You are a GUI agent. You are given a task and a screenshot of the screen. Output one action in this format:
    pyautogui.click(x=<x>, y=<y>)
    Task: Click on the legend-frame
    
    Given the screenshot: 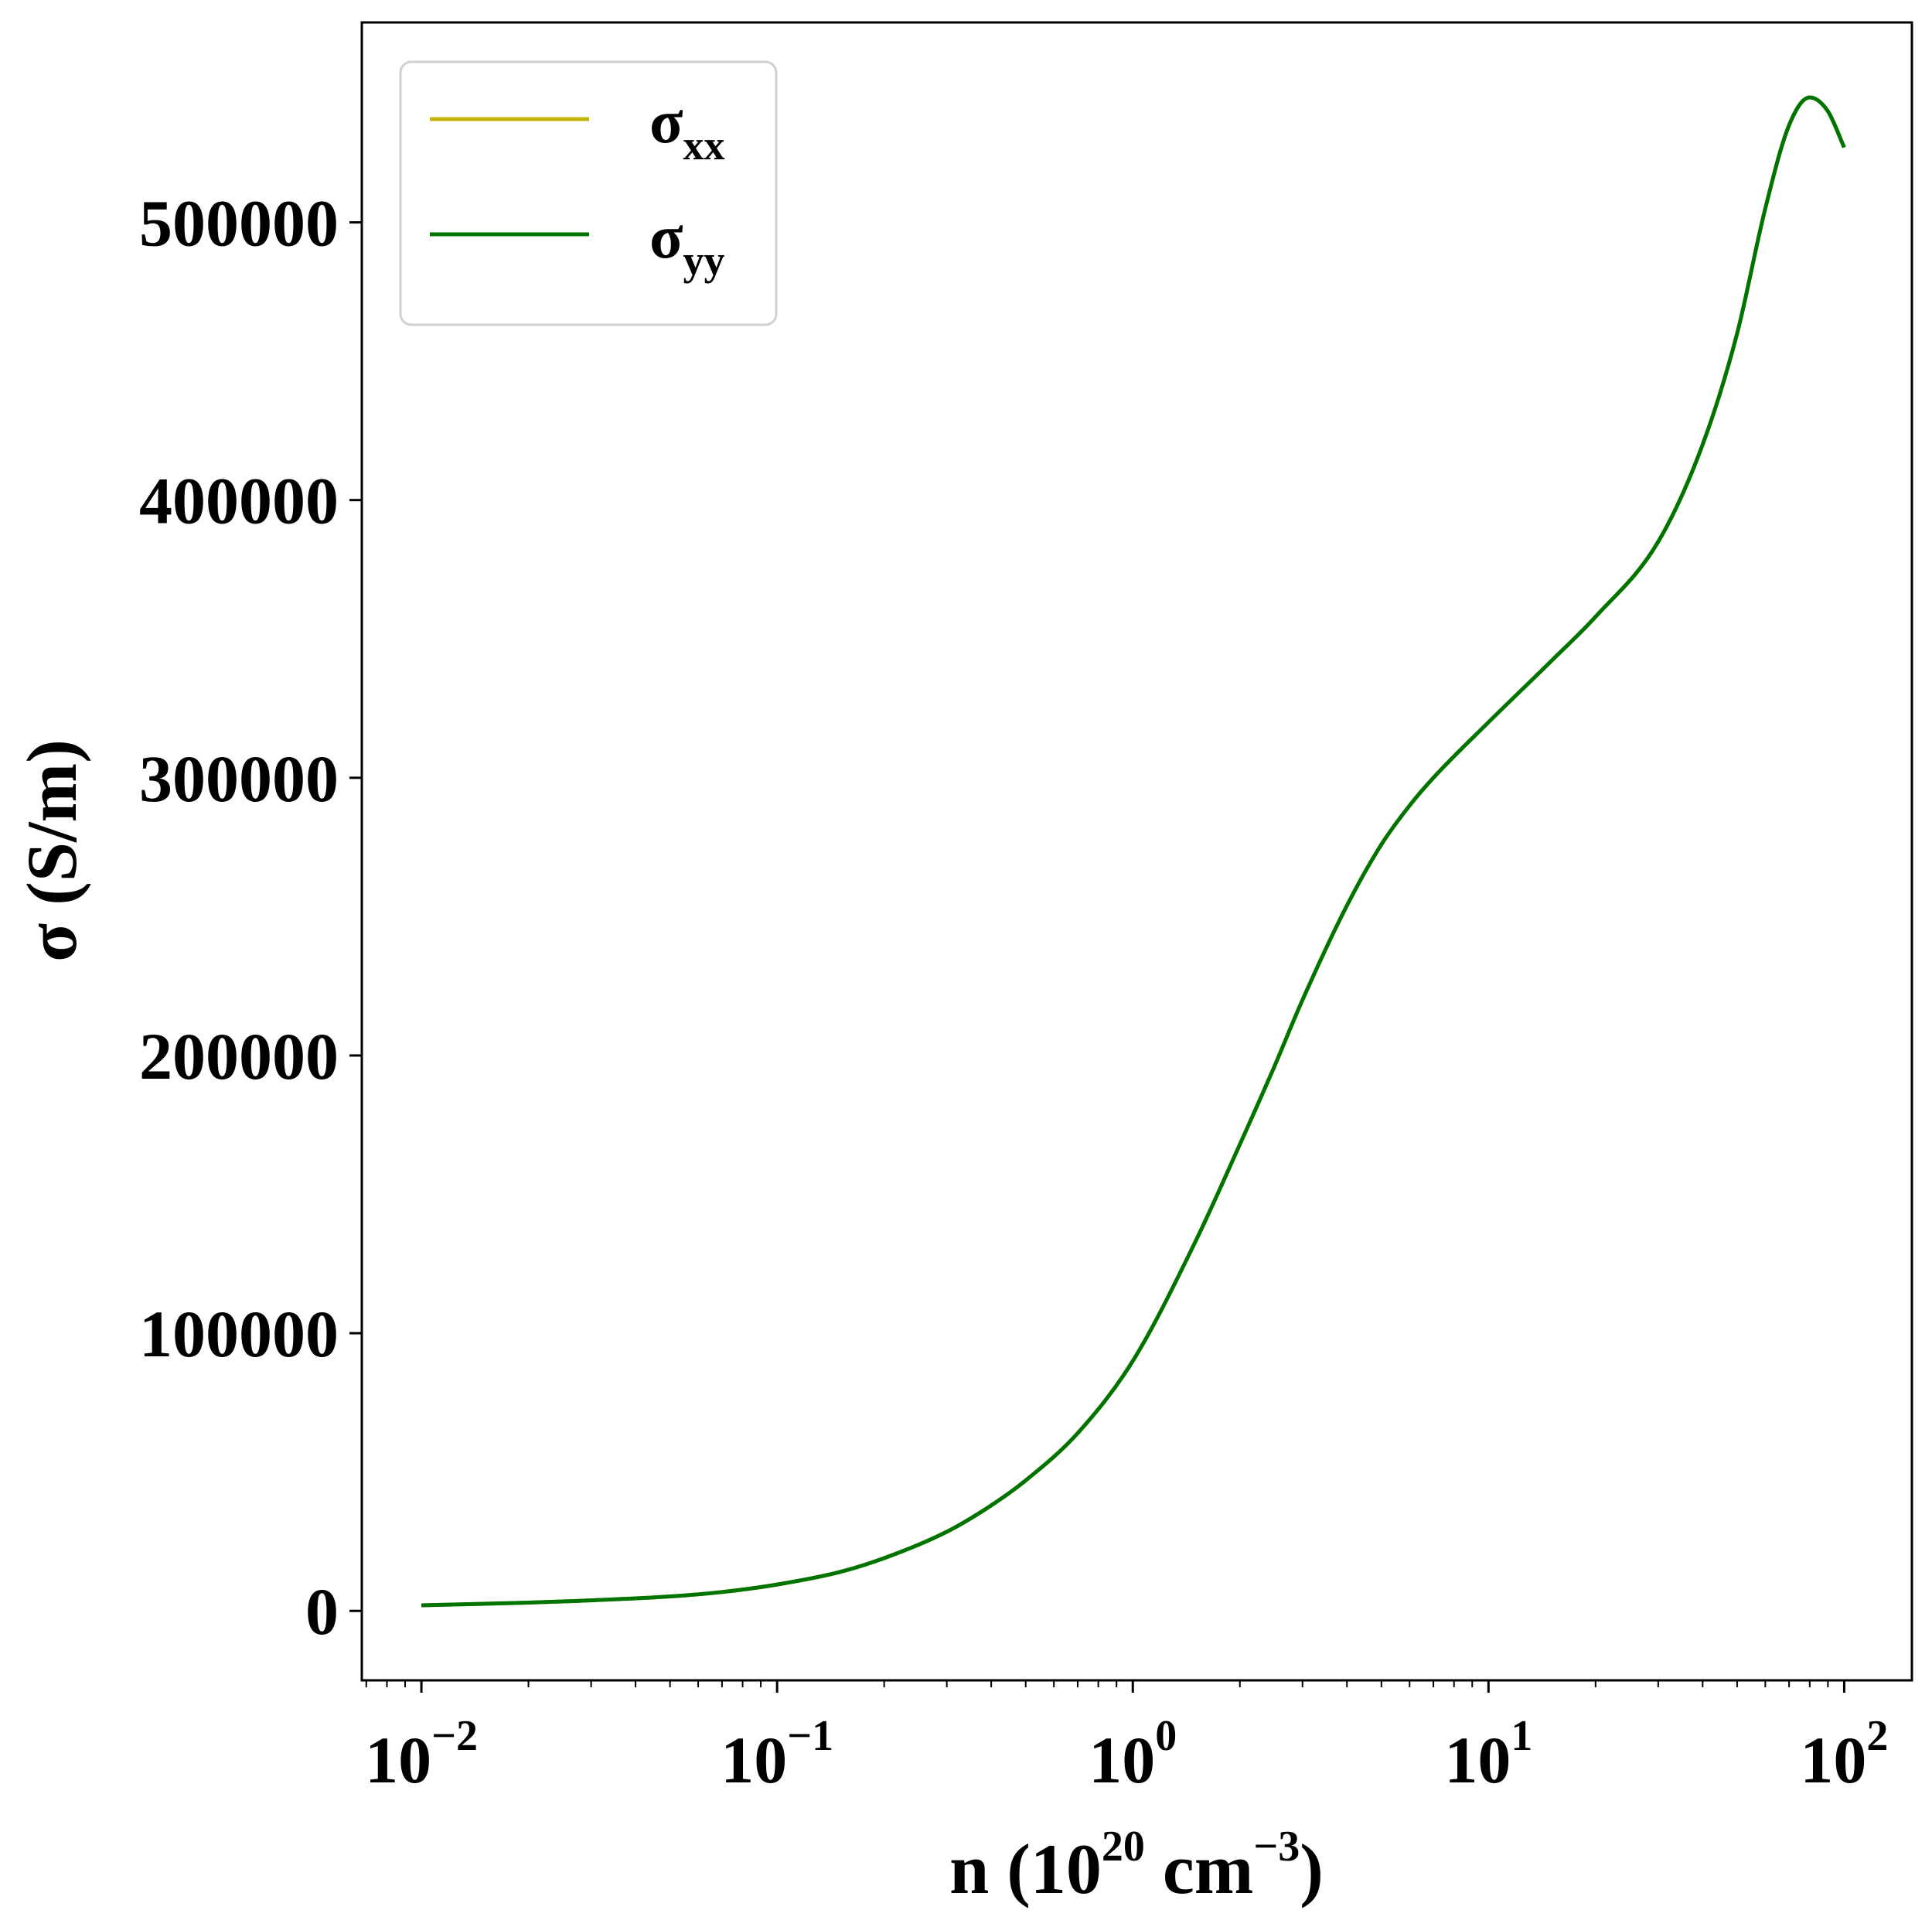 What is the action you would take?
    pyautogui.click(x=588, y=193)
    